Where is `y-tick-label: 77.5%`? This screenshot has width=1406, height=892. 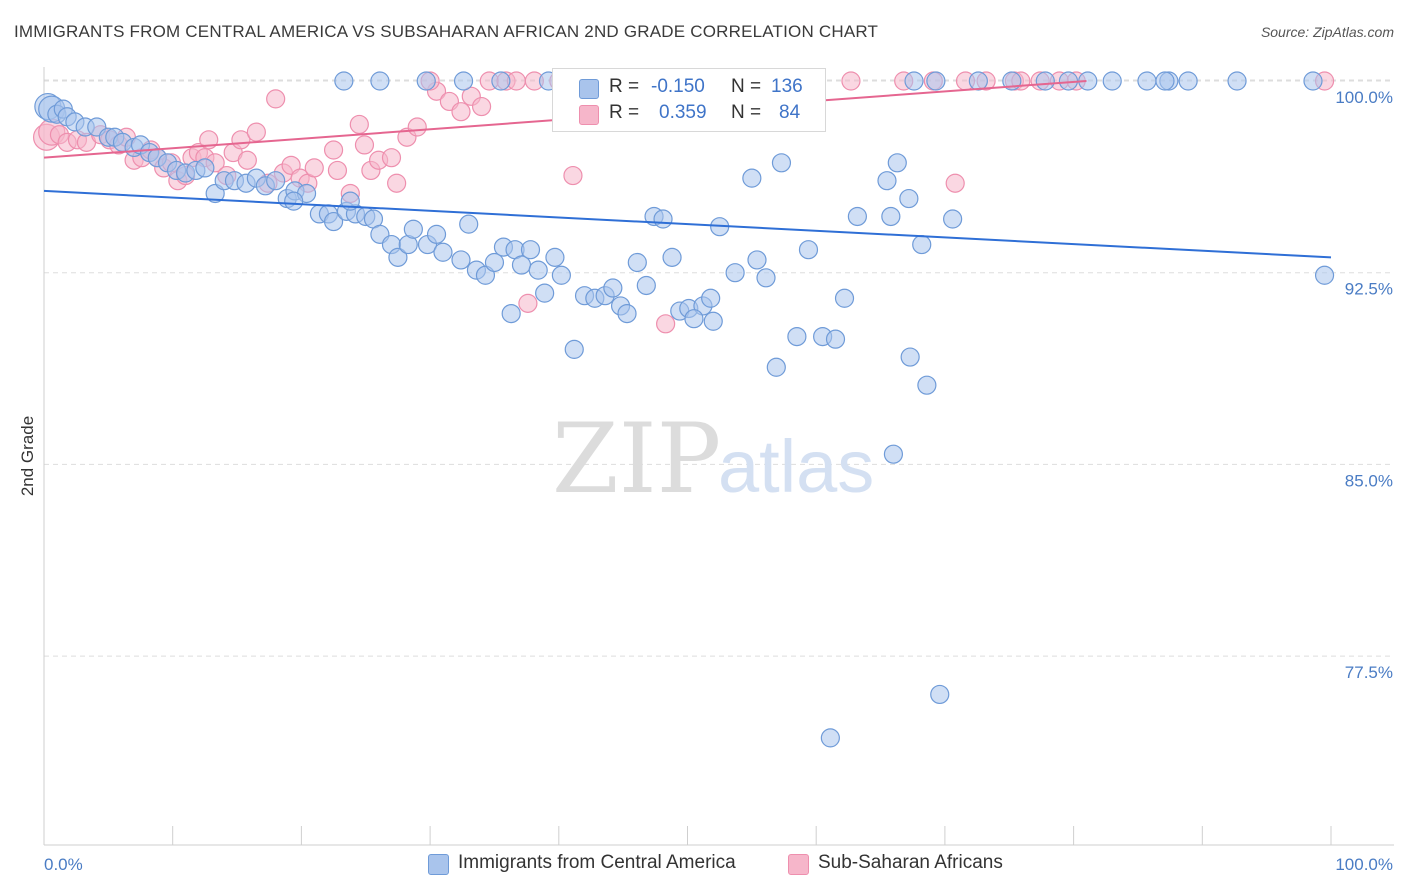
y-tick-label: 77.5% is located at coordinates (1369, 672).